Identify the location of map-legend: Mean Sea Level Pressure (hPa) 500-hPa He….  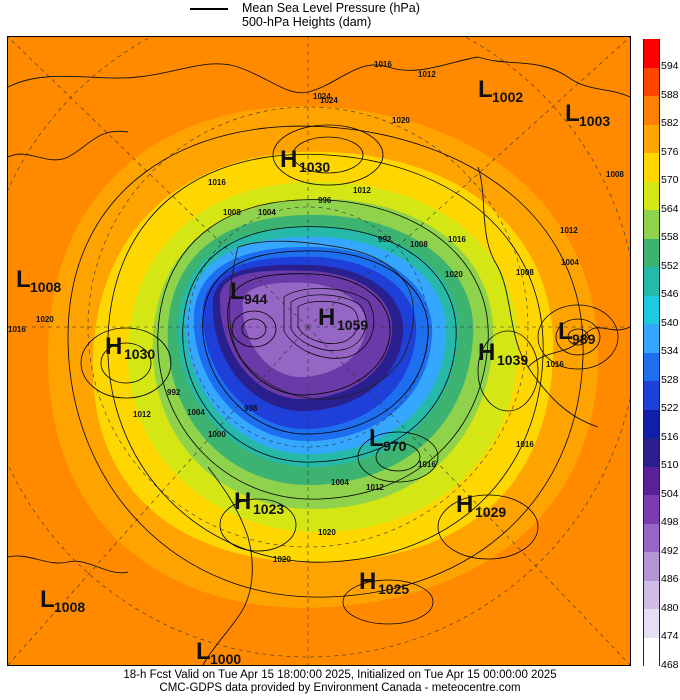
(340, 17).